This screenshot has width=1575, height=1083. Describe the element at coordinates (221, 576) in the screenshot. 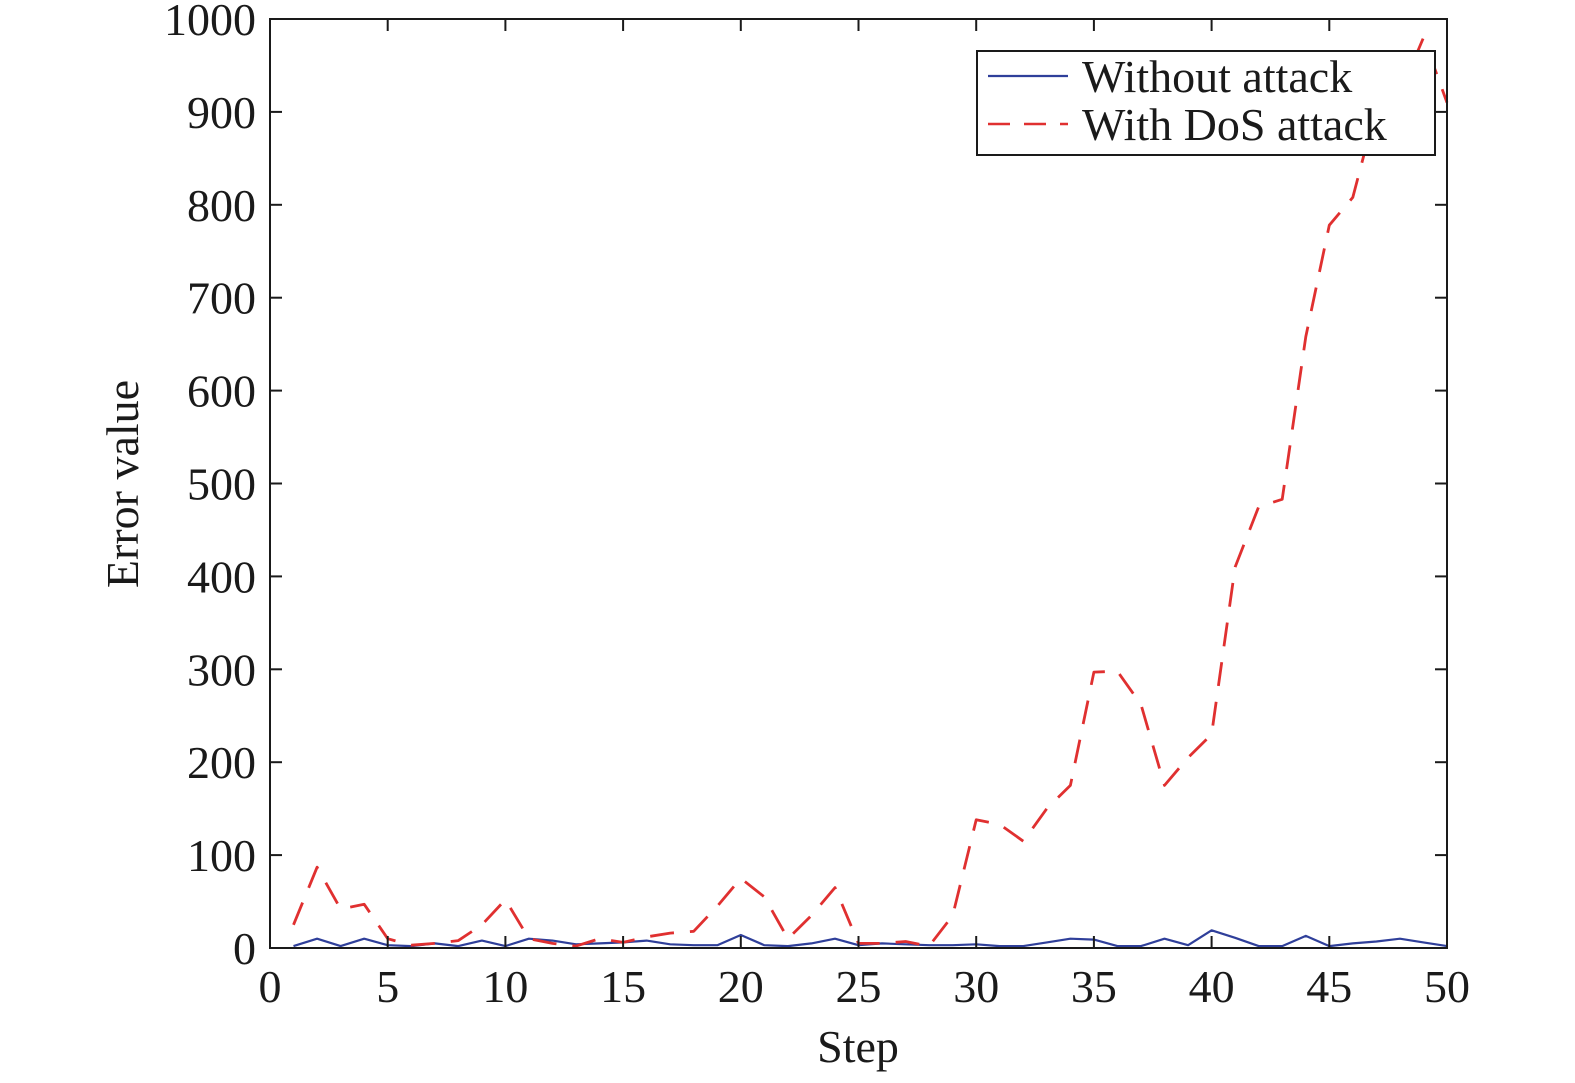

I see `y-tick-label: 400` at that location.